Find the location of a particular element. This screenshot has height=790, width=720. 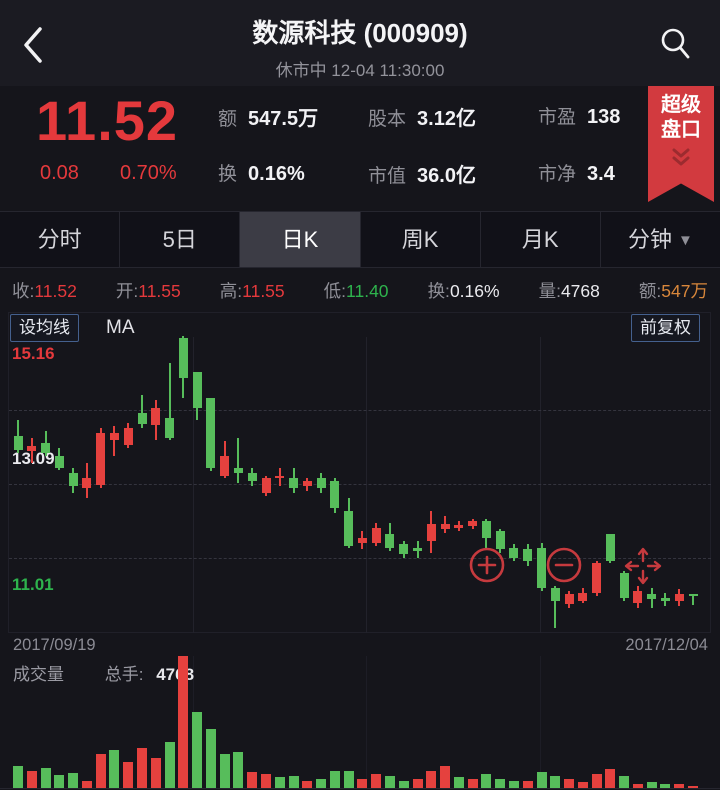

chevron-left-icon is located at coordinates (33, 45).